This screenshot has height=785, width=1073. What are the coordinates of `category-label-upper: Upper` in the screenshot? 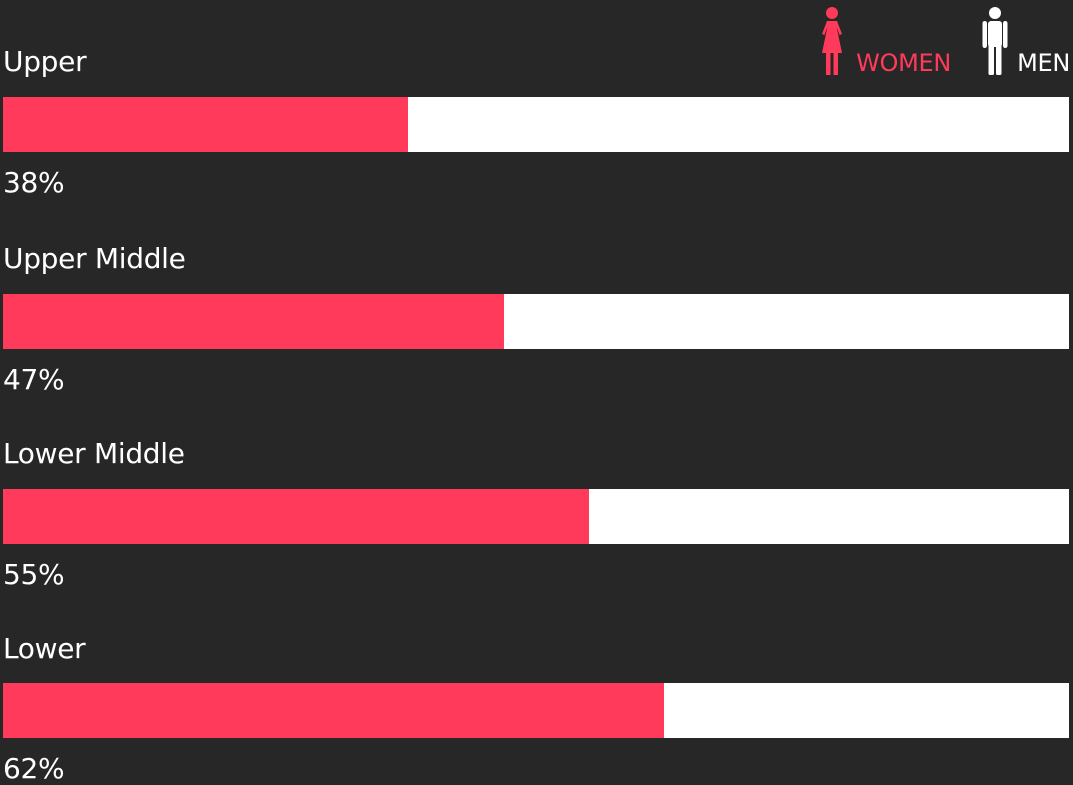 It's located at (45, 61).